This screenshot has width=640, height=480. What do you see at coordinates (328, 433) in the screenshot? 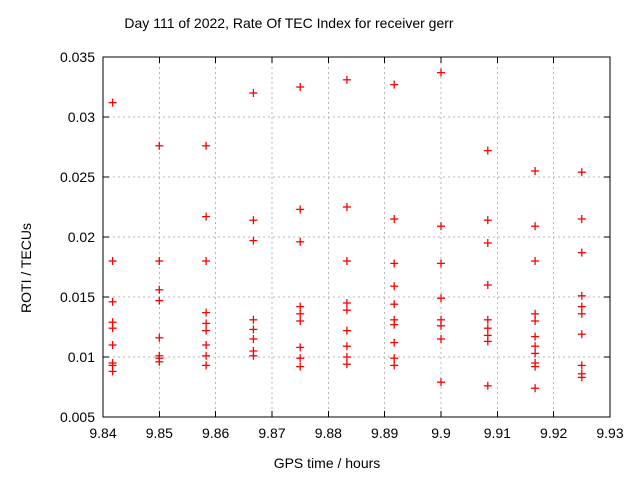
I see `x-tick-label: 9.88` at bounding box center [328, 433].